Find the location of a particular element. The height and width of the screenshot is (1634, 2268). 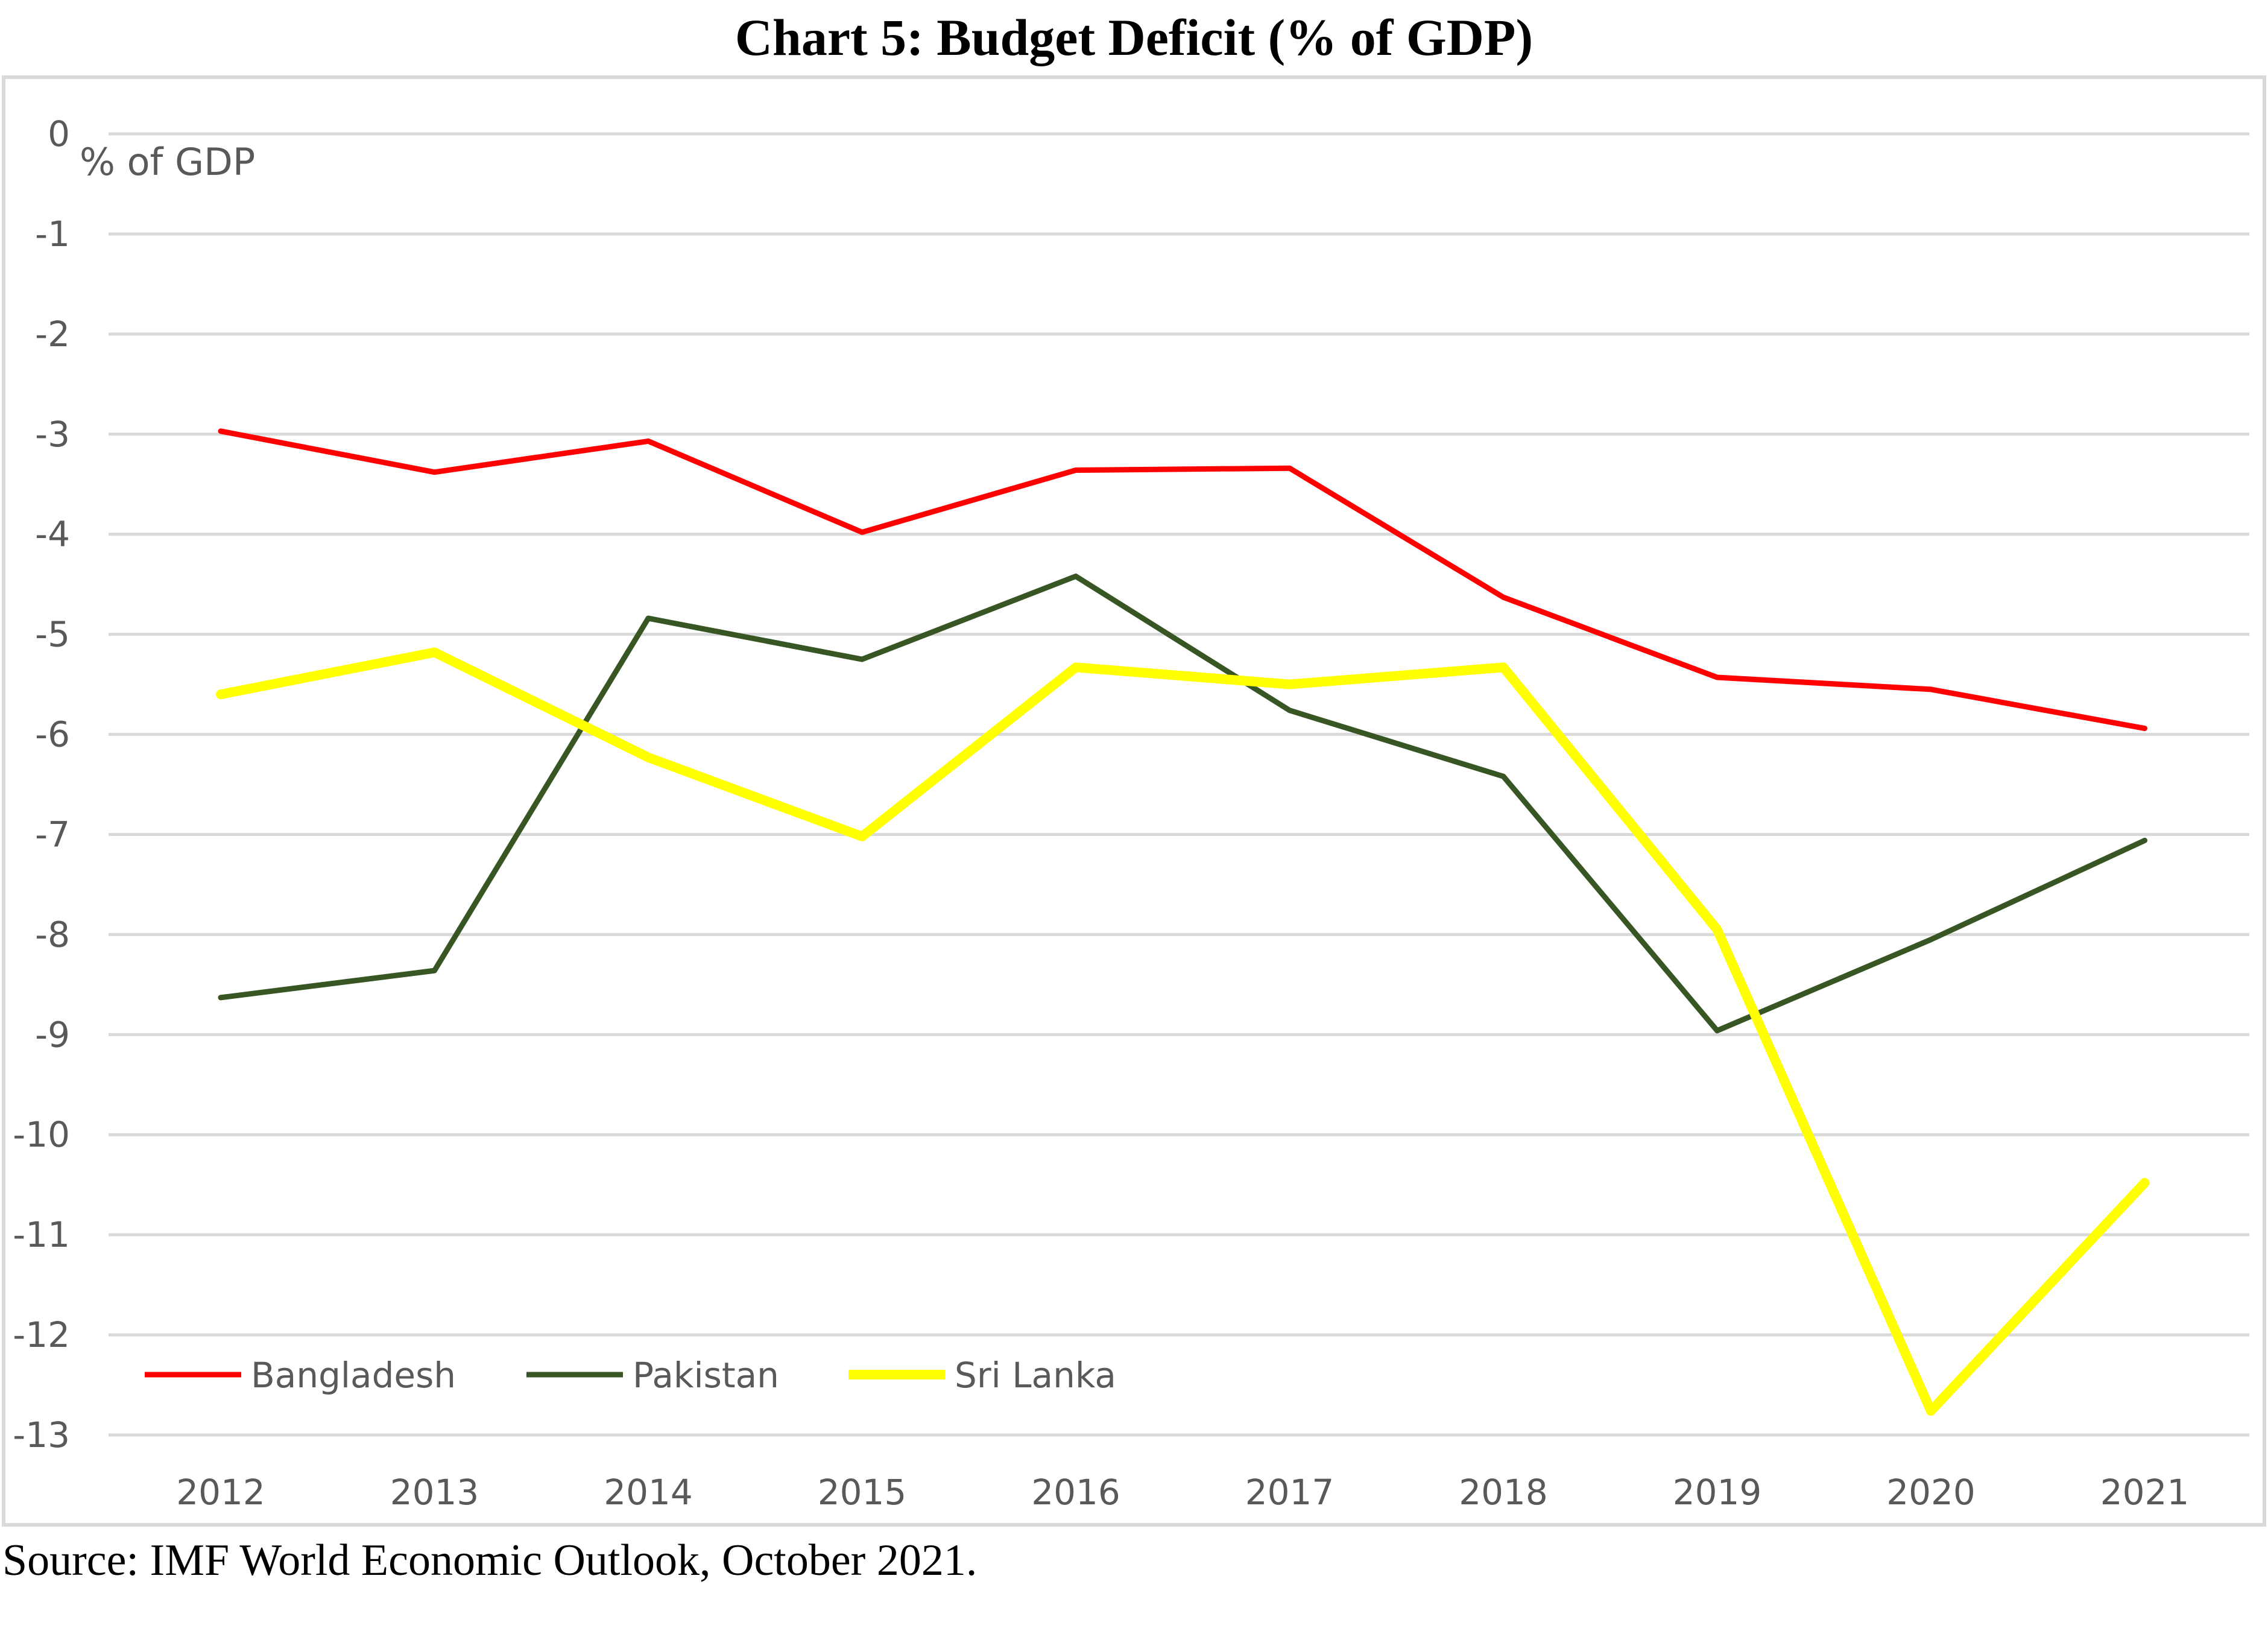

x-tick-label: 2012 is located at coordinates (220, 1492).